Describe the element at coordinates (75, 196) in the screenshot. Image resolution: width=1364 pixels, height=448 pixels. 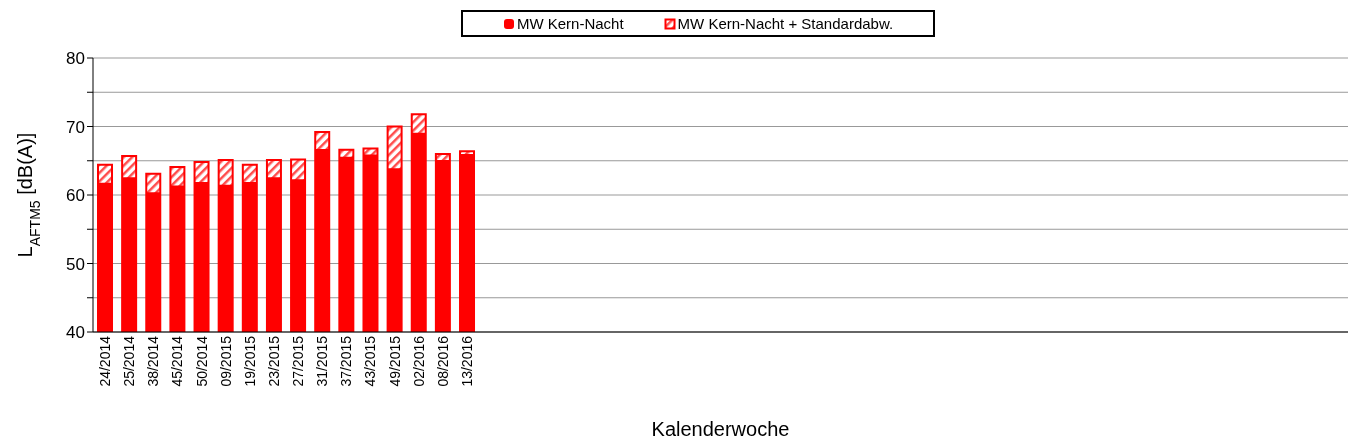
I see `y-tick-label: 60` at that location.